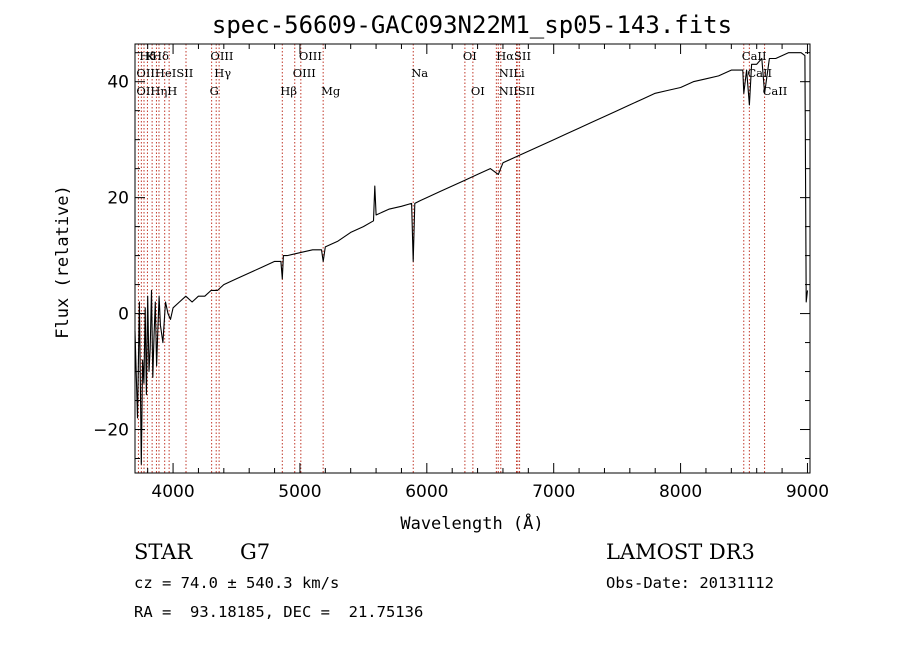 This screenshot has height=649, width=900. Describe the element at coordinates (123, 315) in the screenshot. I see `y-tick-label: 0` at that location.